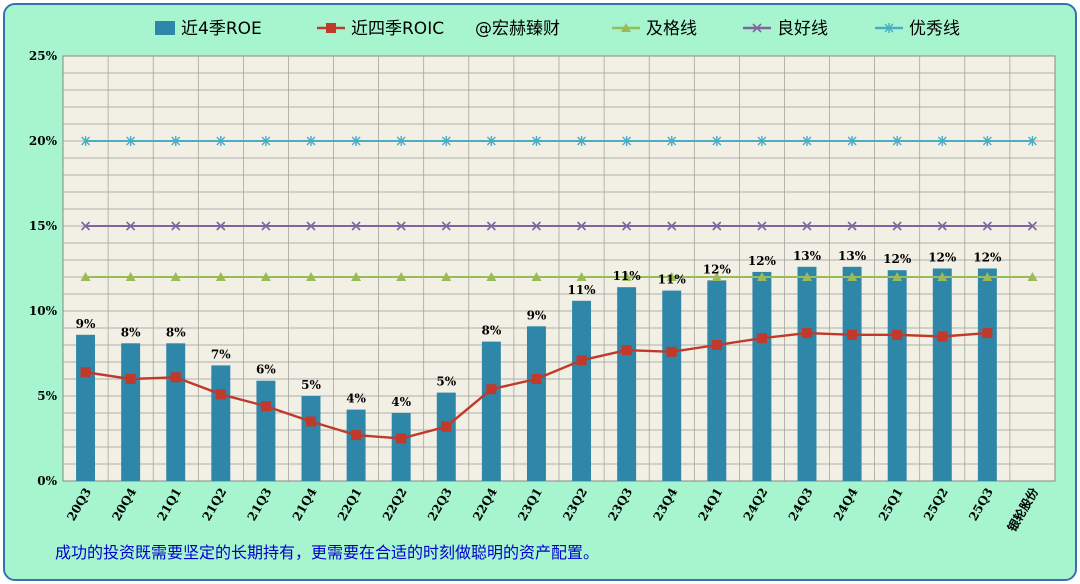  Describe the element at coordinates (517, 29) in the screenshot. I see `watermark: @宏赫臻财` at that location.